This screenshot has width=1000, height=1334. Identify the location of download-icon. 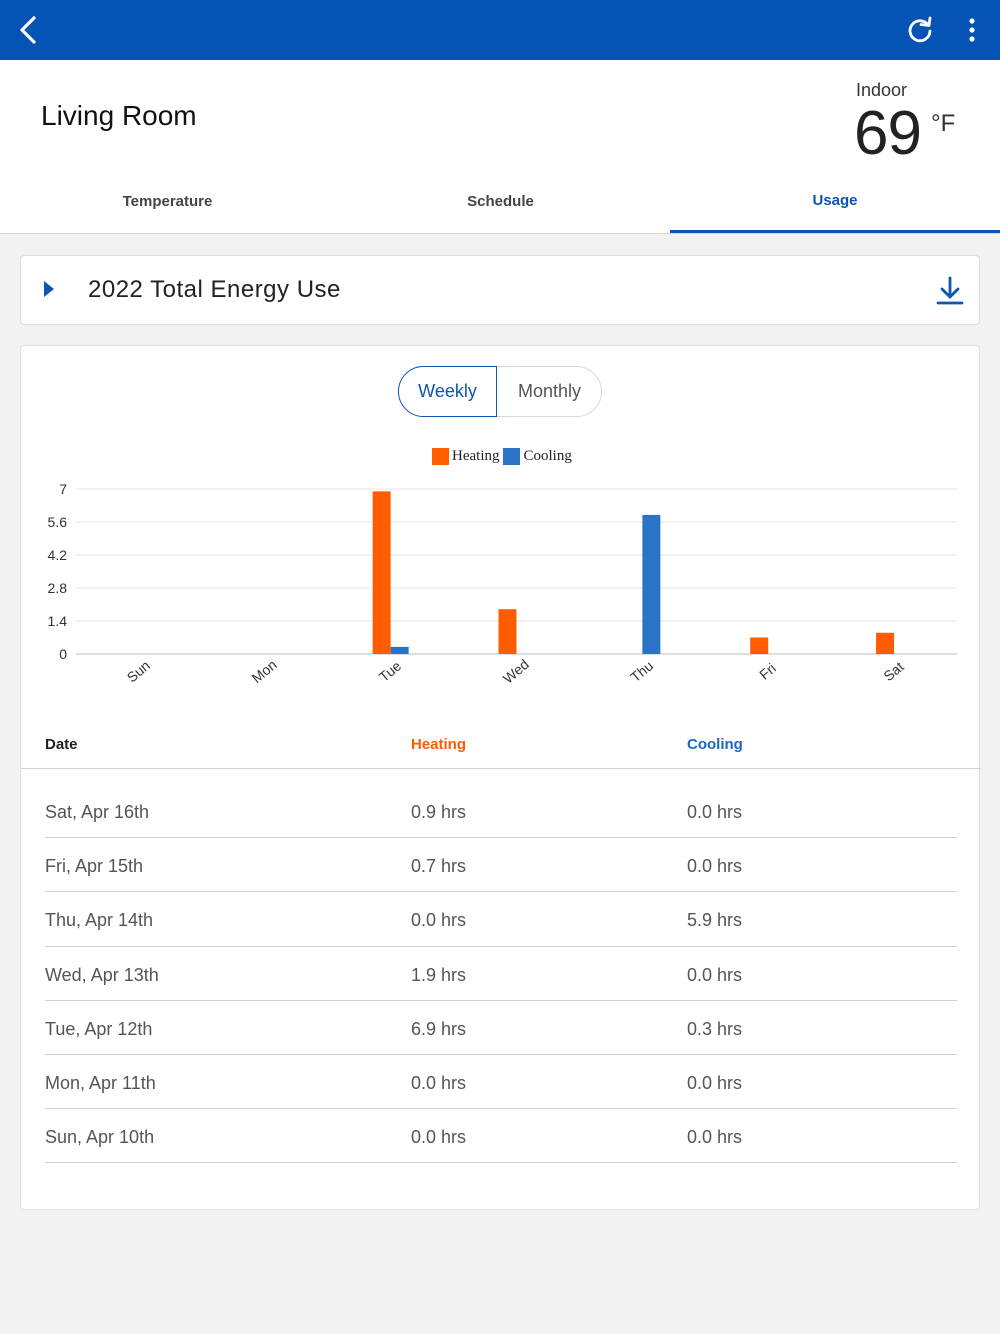
(950, 290).